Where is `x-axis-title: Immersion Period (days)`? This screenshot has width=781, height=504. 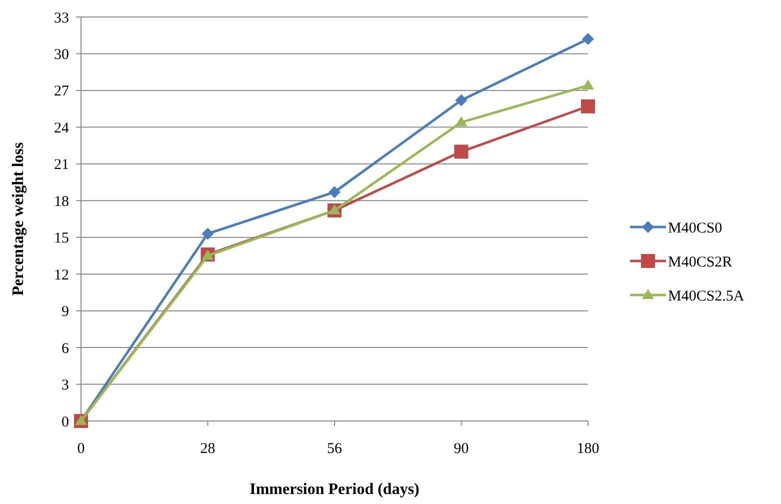 x-axis-title: Immersion Period (days) is located at coordinates (335, 489).